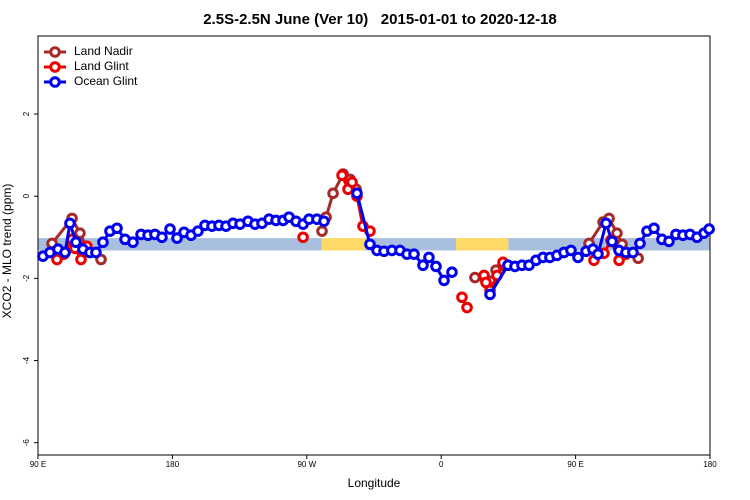 This screenshot has width=750, height=500. I want to click on legend-label: Ocean Glint, so click(106, 81).